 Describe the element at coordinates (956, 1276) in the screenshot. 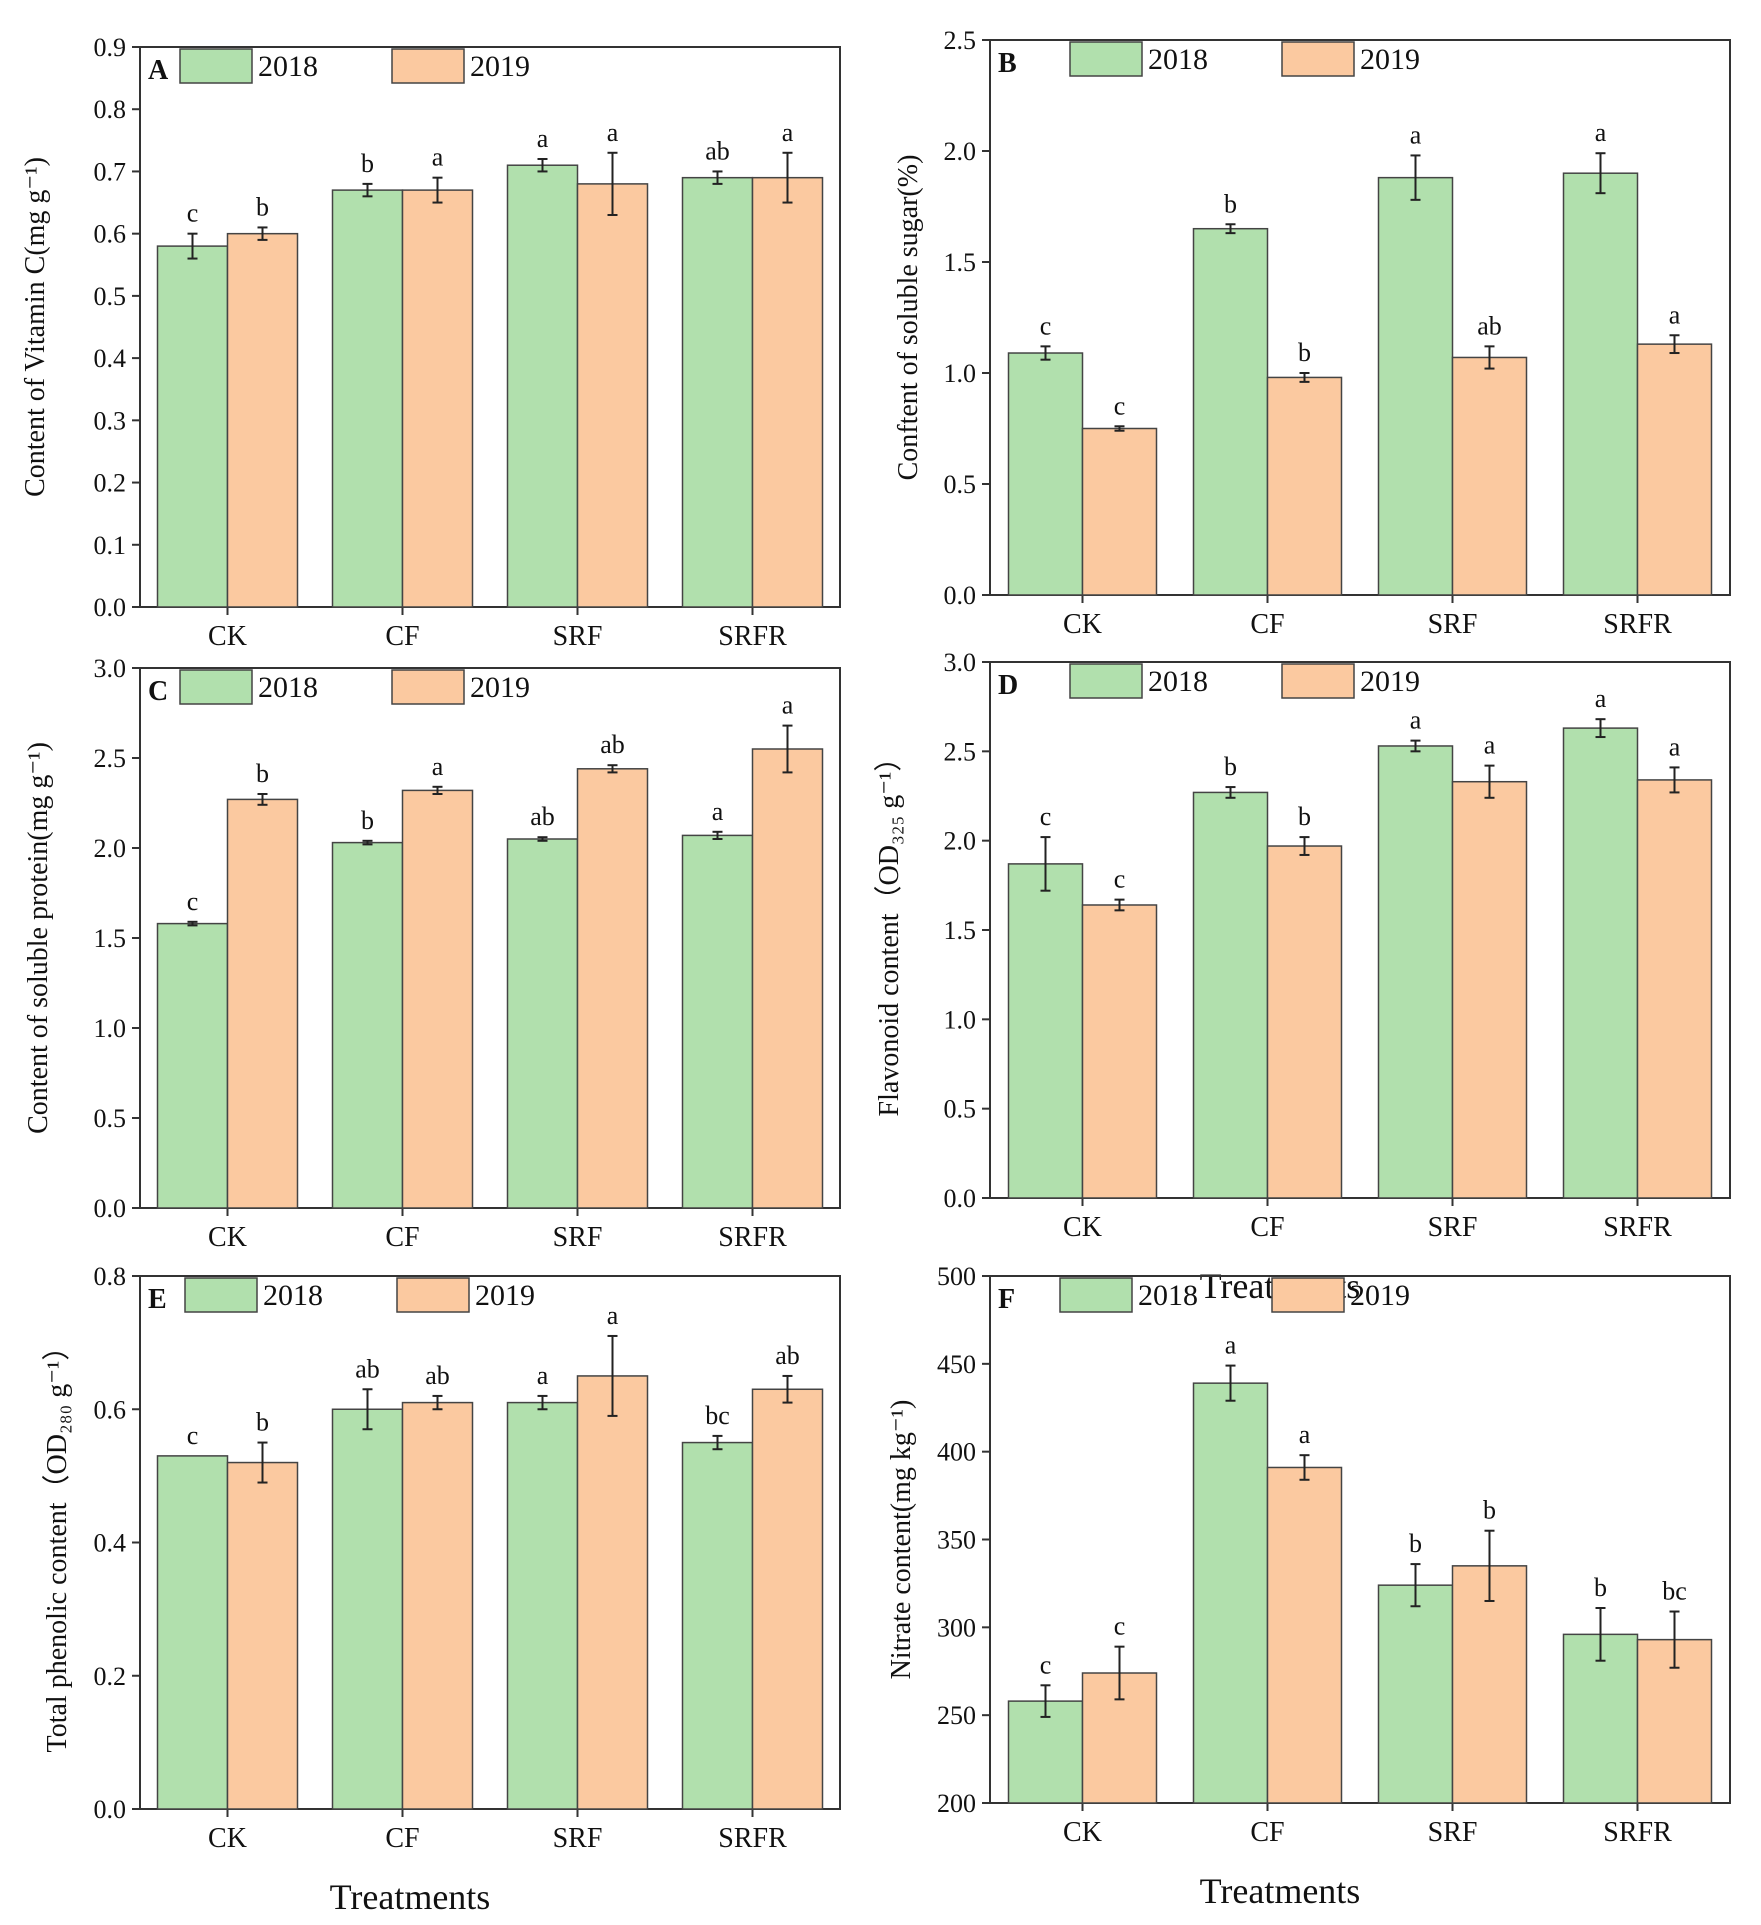

I see `y-tick-label: 500` at that location.